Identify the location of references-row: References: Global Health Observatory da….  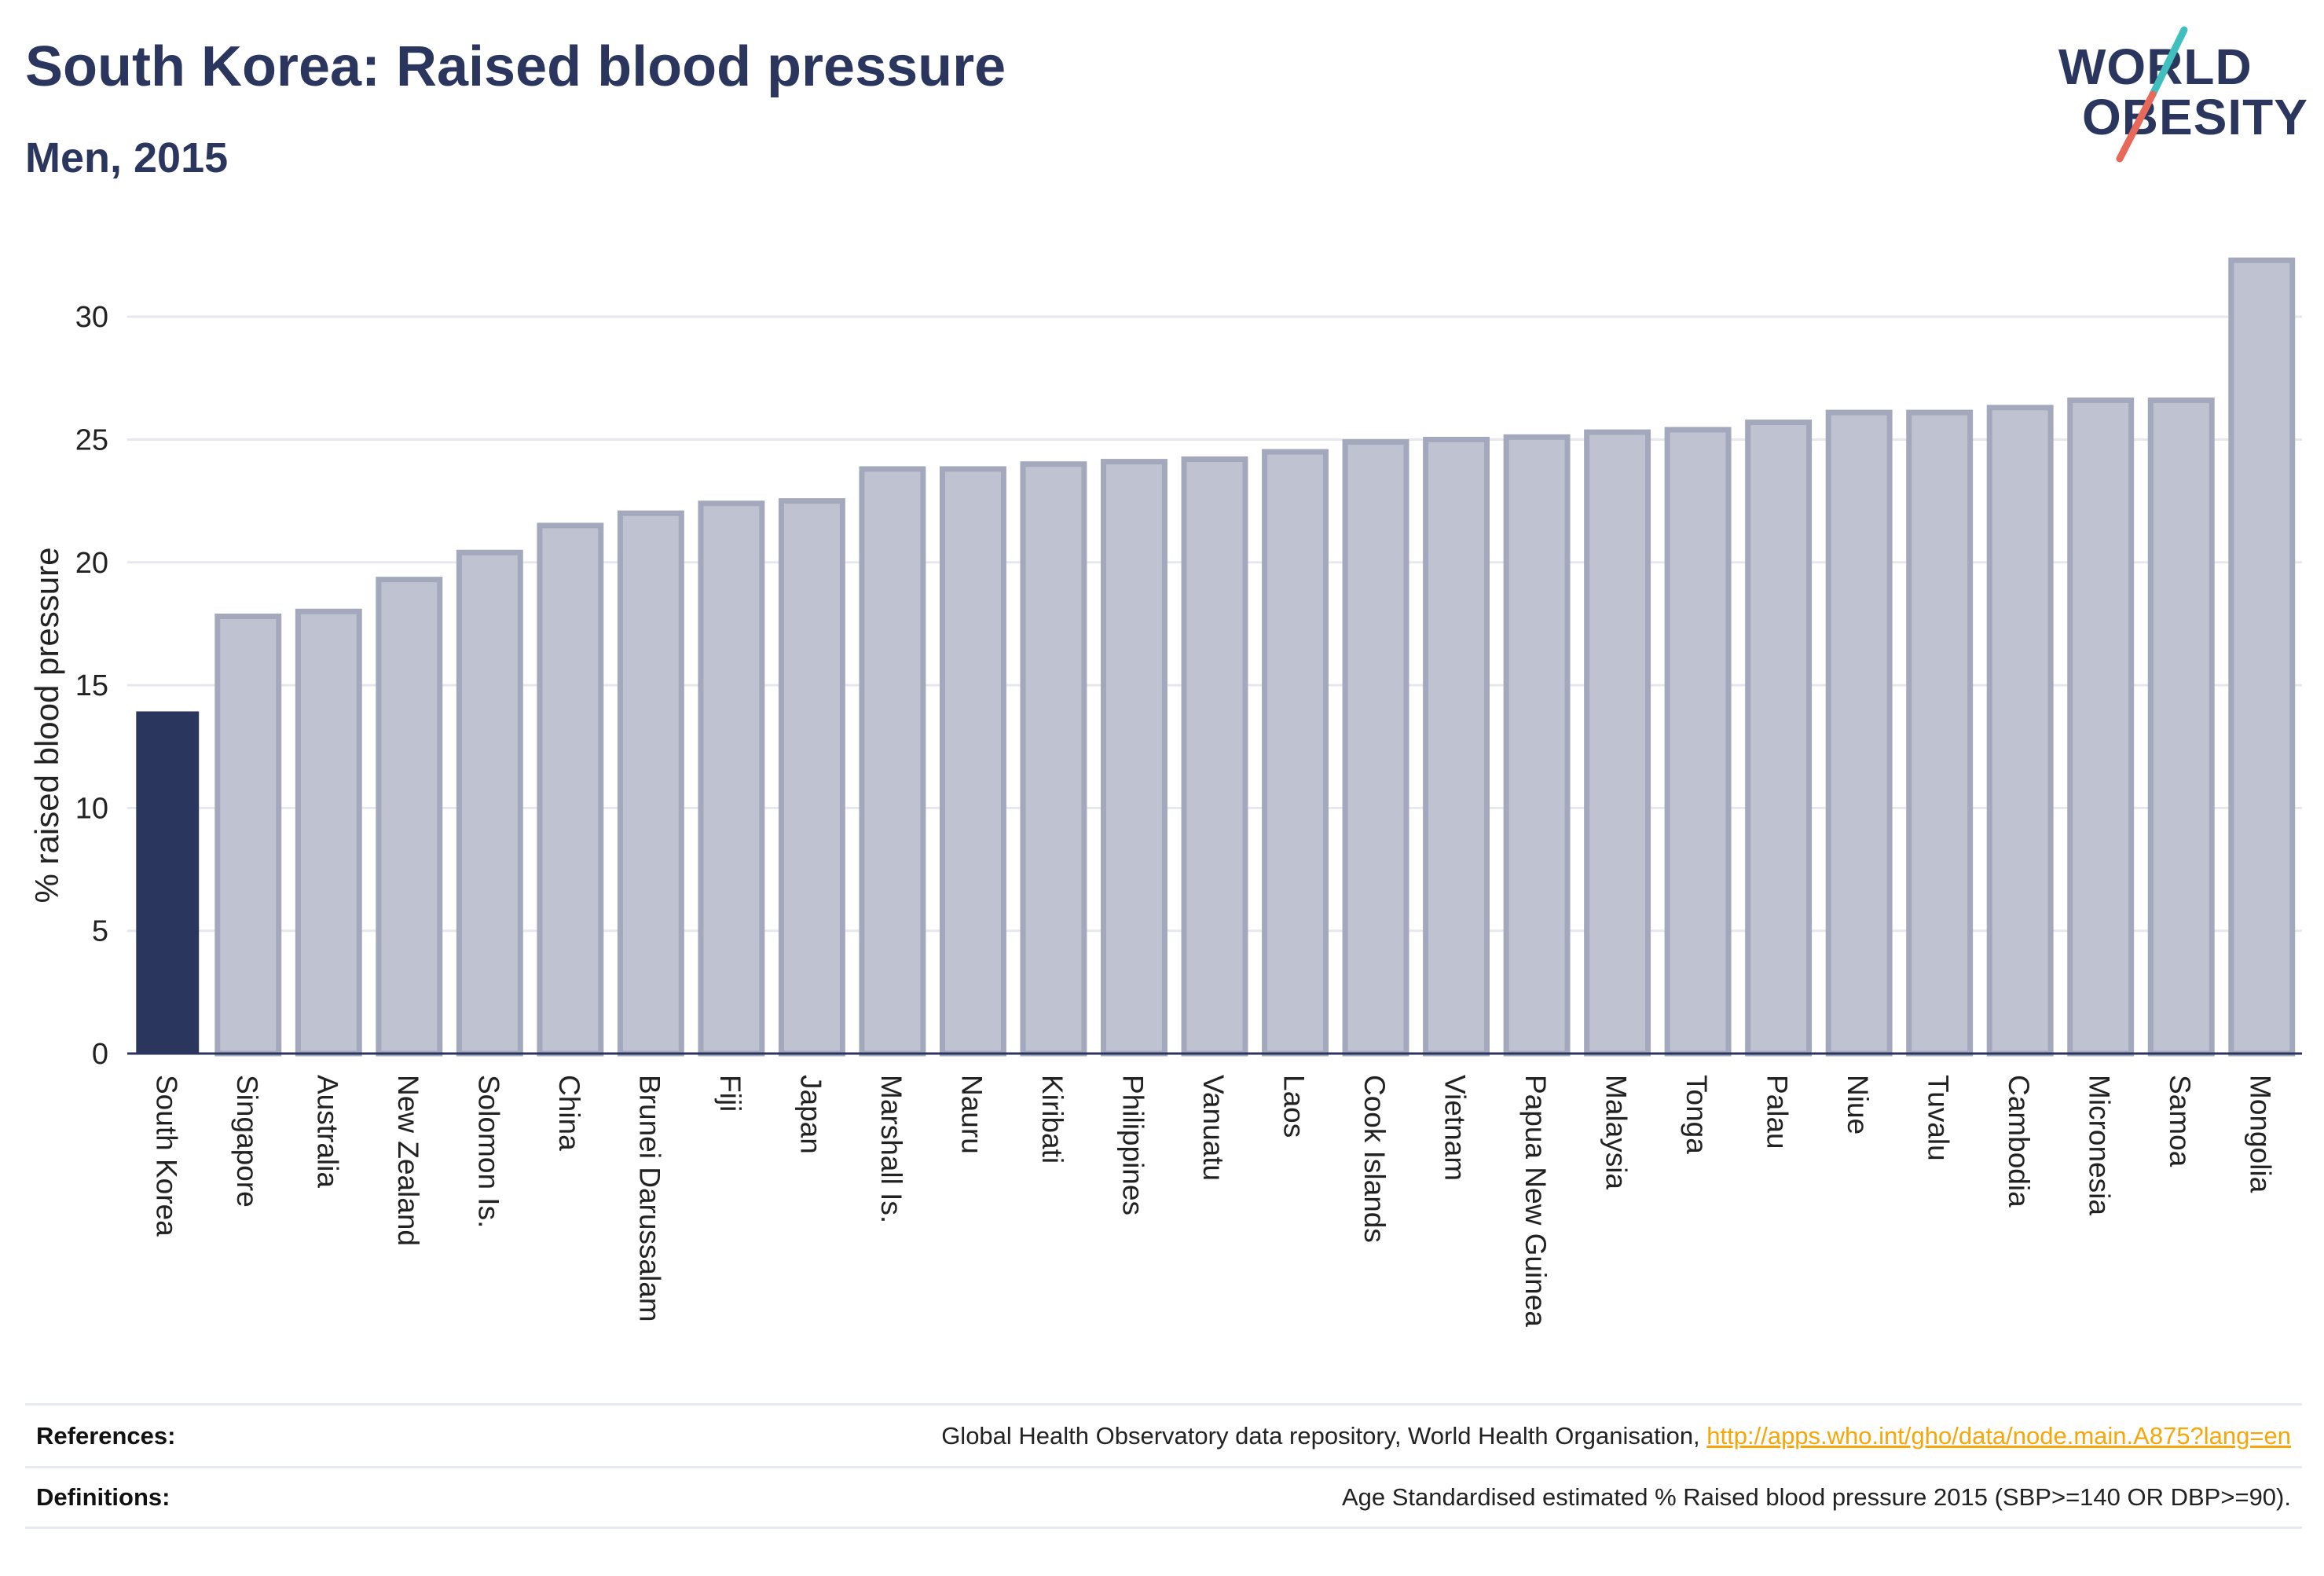
(1163, 1434).